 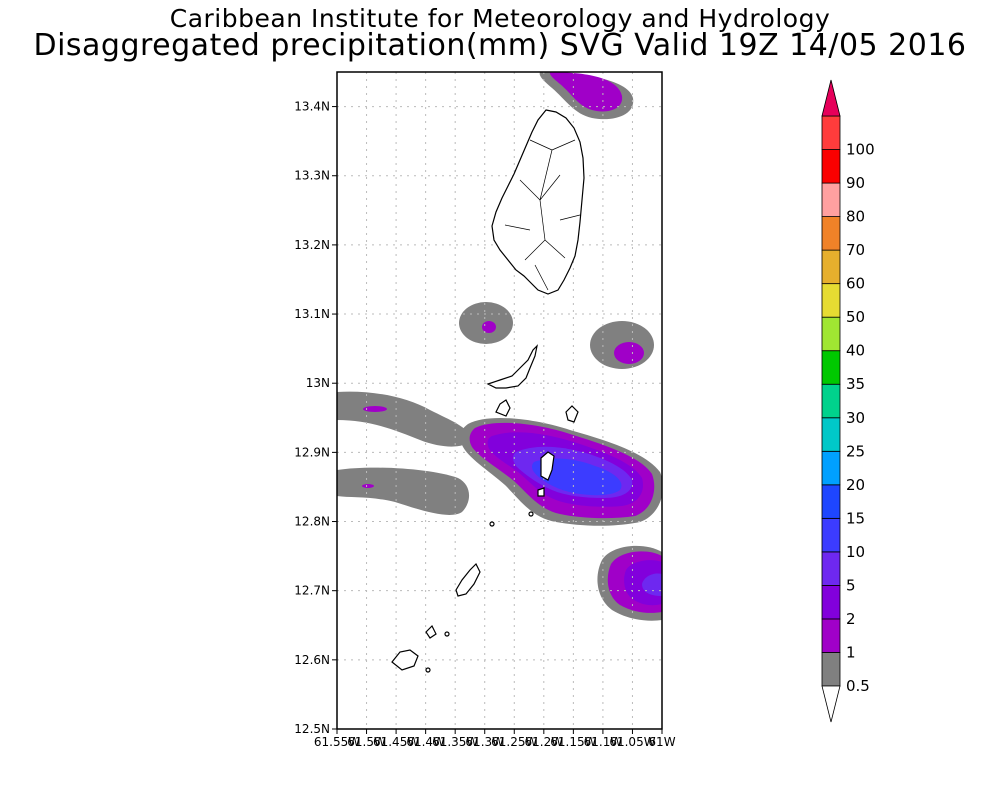 What do you see at coordinates (855, 250) in the screenshot?
I see `colorbar-level-label: 70` at bounding box center [855, 250].